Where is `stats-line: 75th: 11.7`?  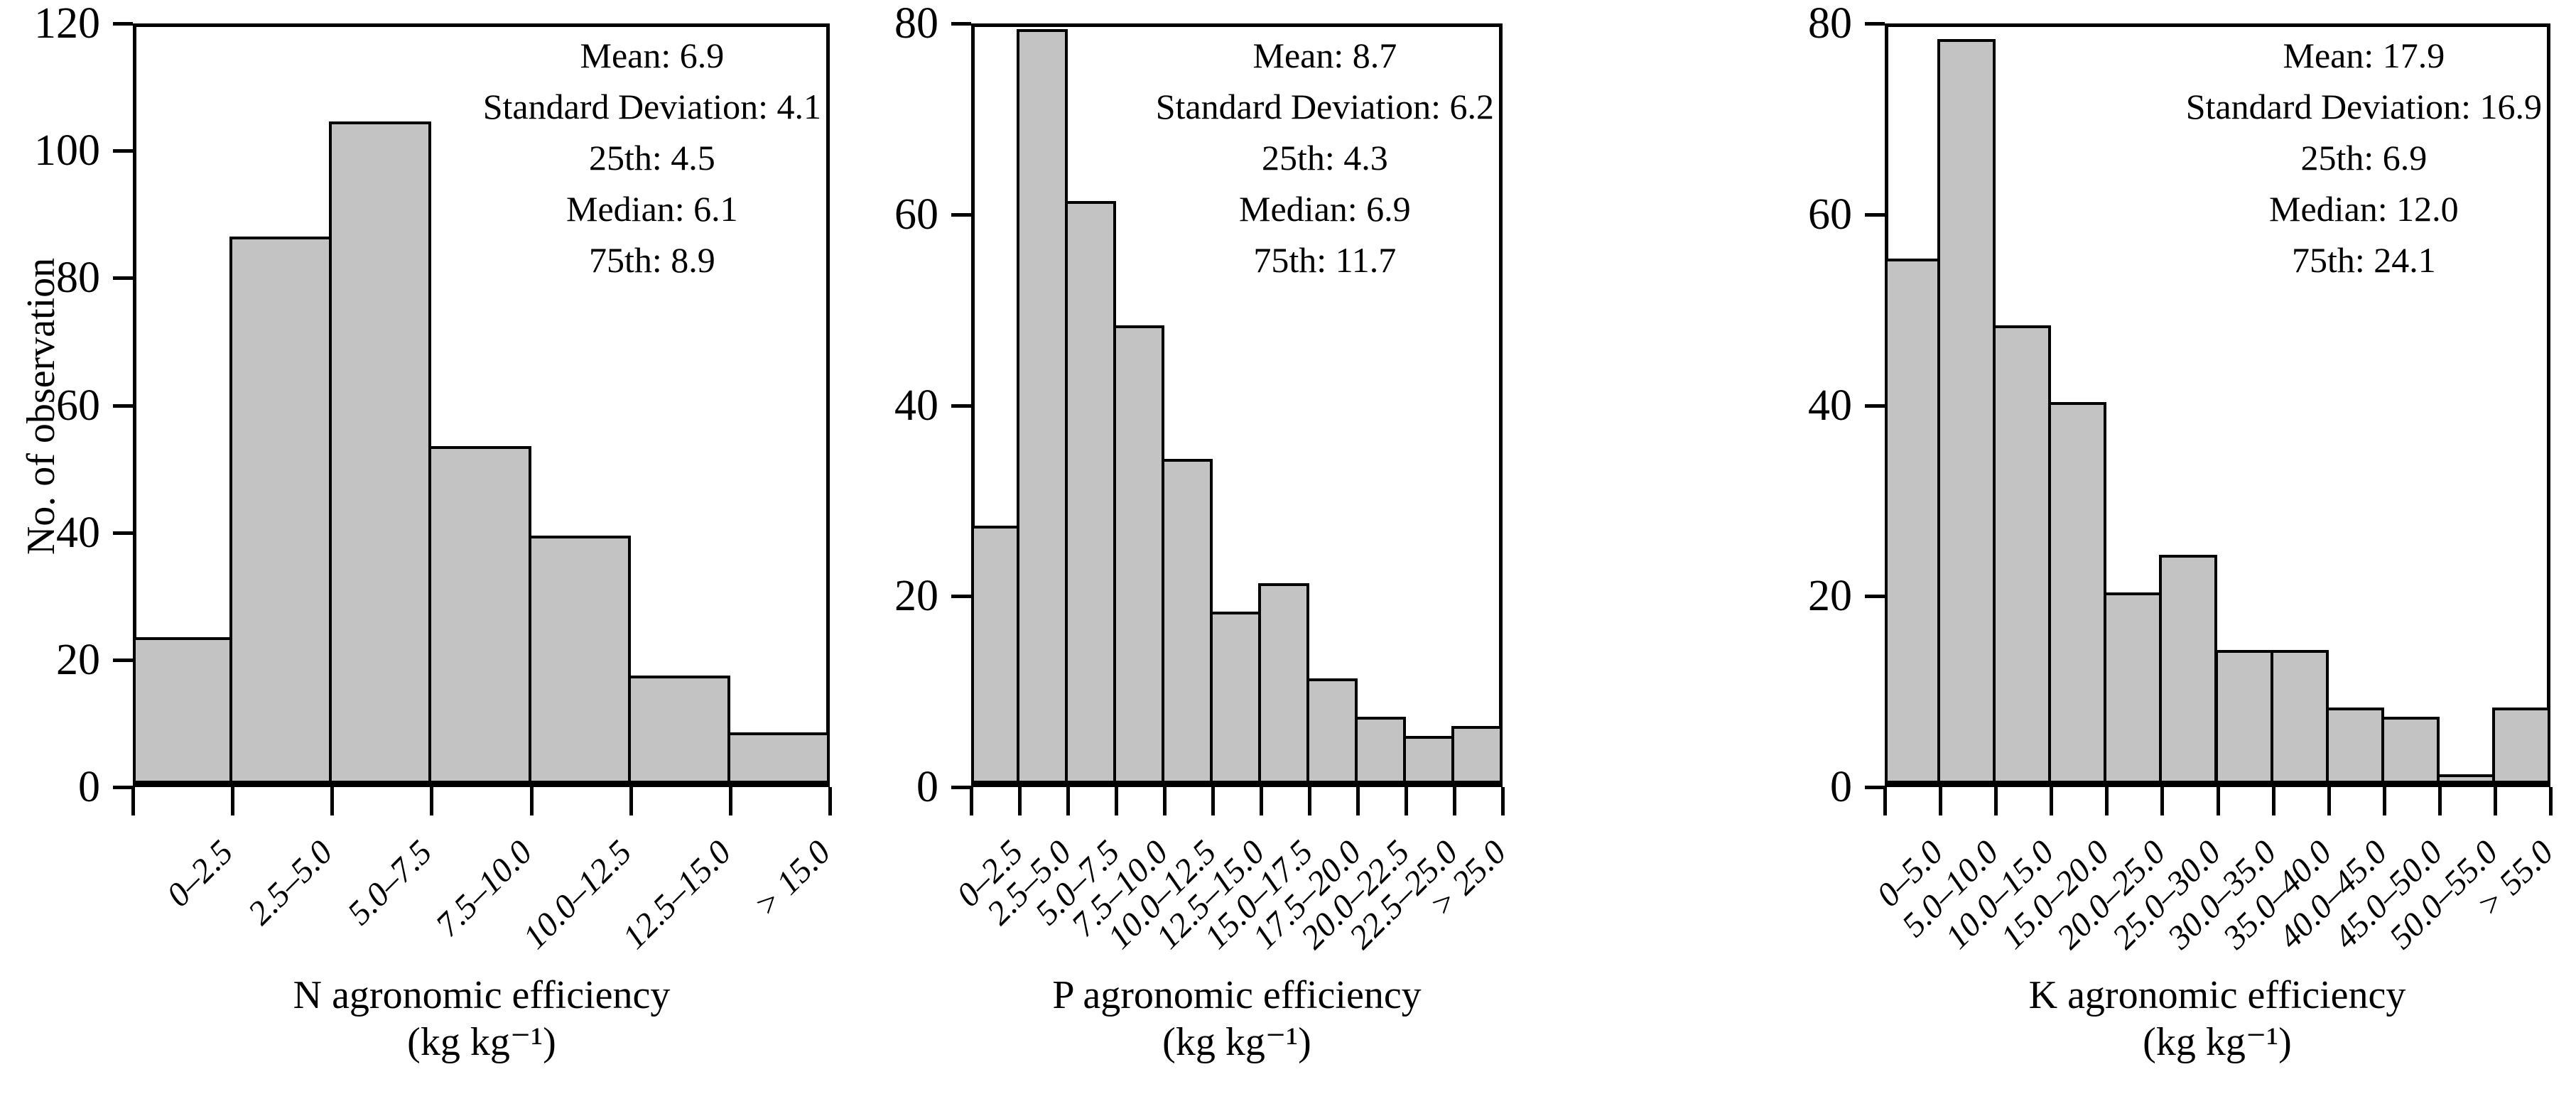
stats-line: 75th: 11.7 is located at coordinates (1325, 260).